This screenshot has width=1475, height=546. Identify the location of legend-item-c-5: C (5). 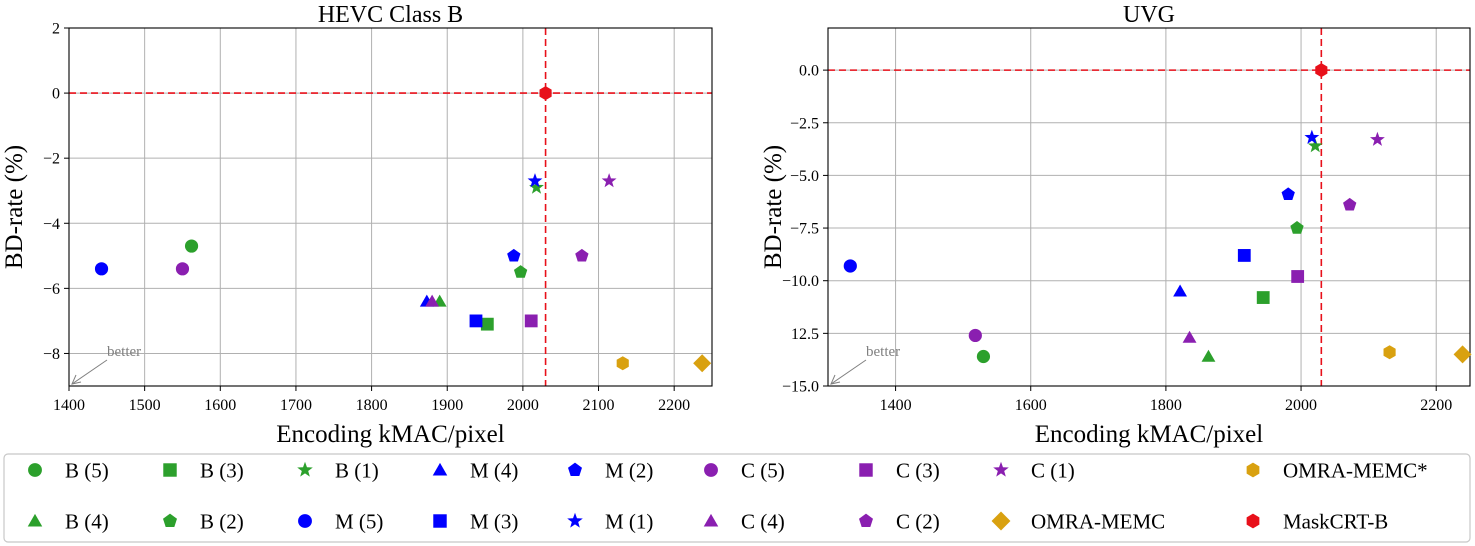
(744, 471).